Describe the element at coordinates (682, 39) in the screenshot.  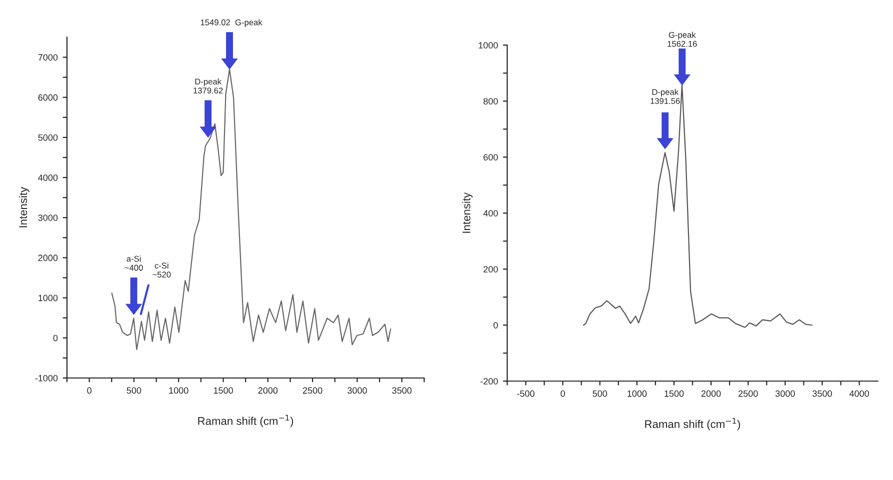
I see `annotation: G-peak 1562.16` at that location.